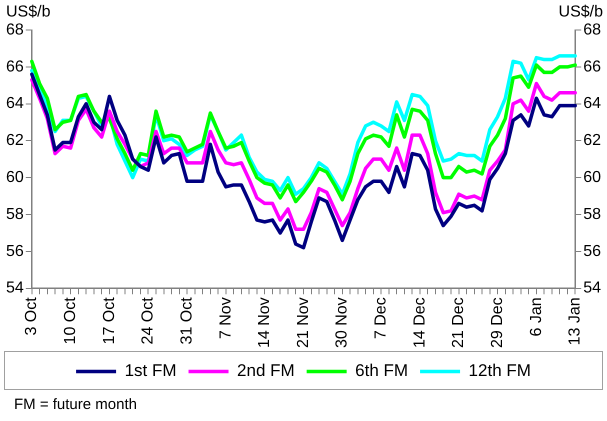 The image size is (607, 421). What do you see at coordinates (592, 288) in the screenshot?
I see `y2-tick-label: 54` at bounding box center [592, 288].